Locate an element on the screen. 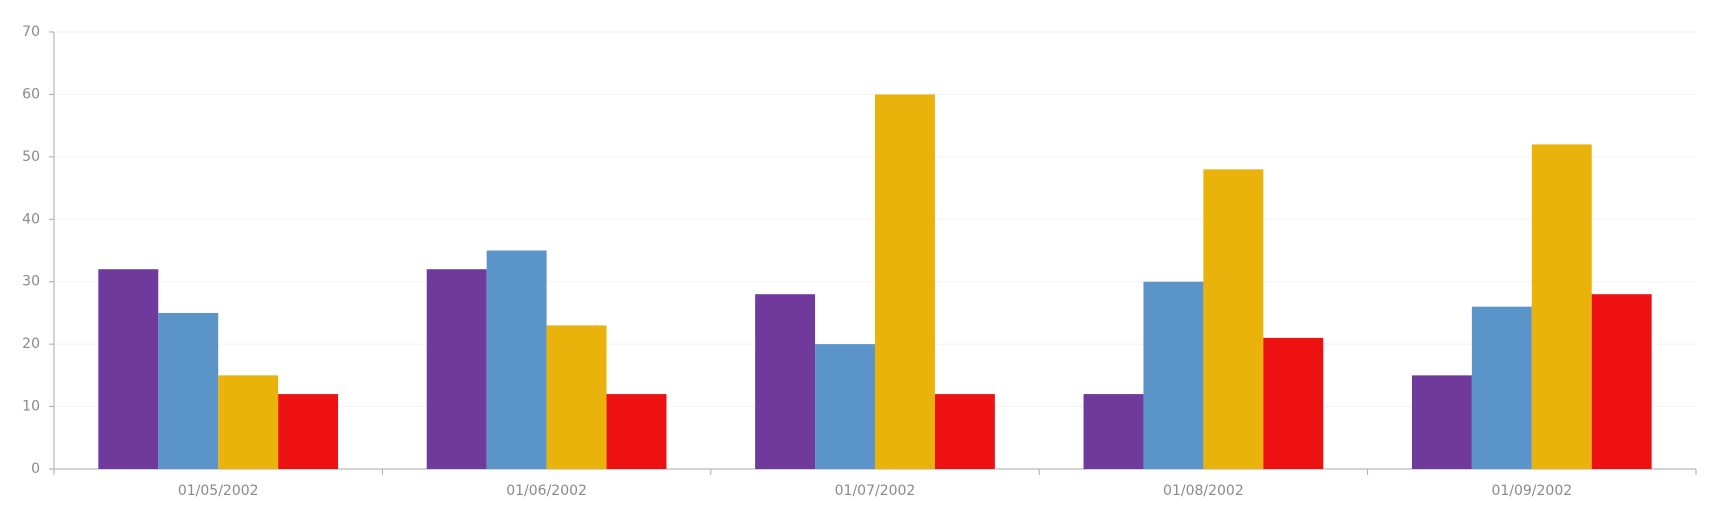 This screenshot has height=514, width=1720. y-tick-label: 40 is located at coordinates (31, 219).